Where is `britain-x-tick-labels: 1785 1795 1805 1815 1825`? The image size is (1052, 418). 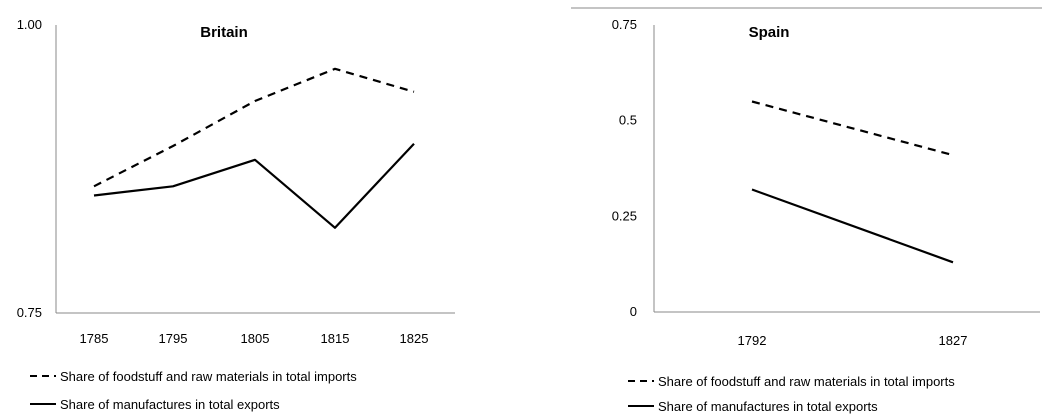
britain-x-tick-labels: 1785 1795 1805 1815 1825 is located at coordinates (254, 338).